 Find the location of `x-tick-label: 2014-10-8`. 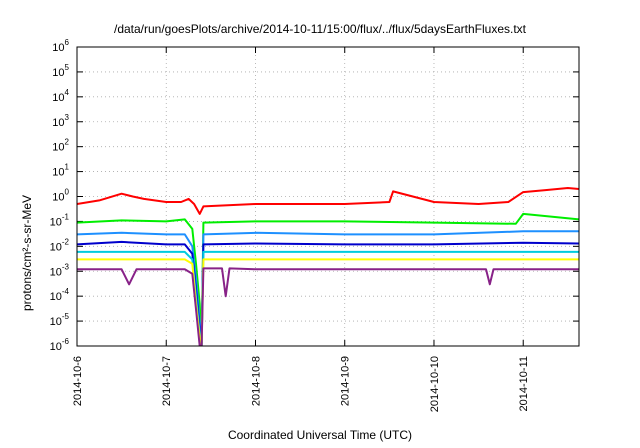

x-tick-label: 2014-10-8 is located at coordinates (256, 381).